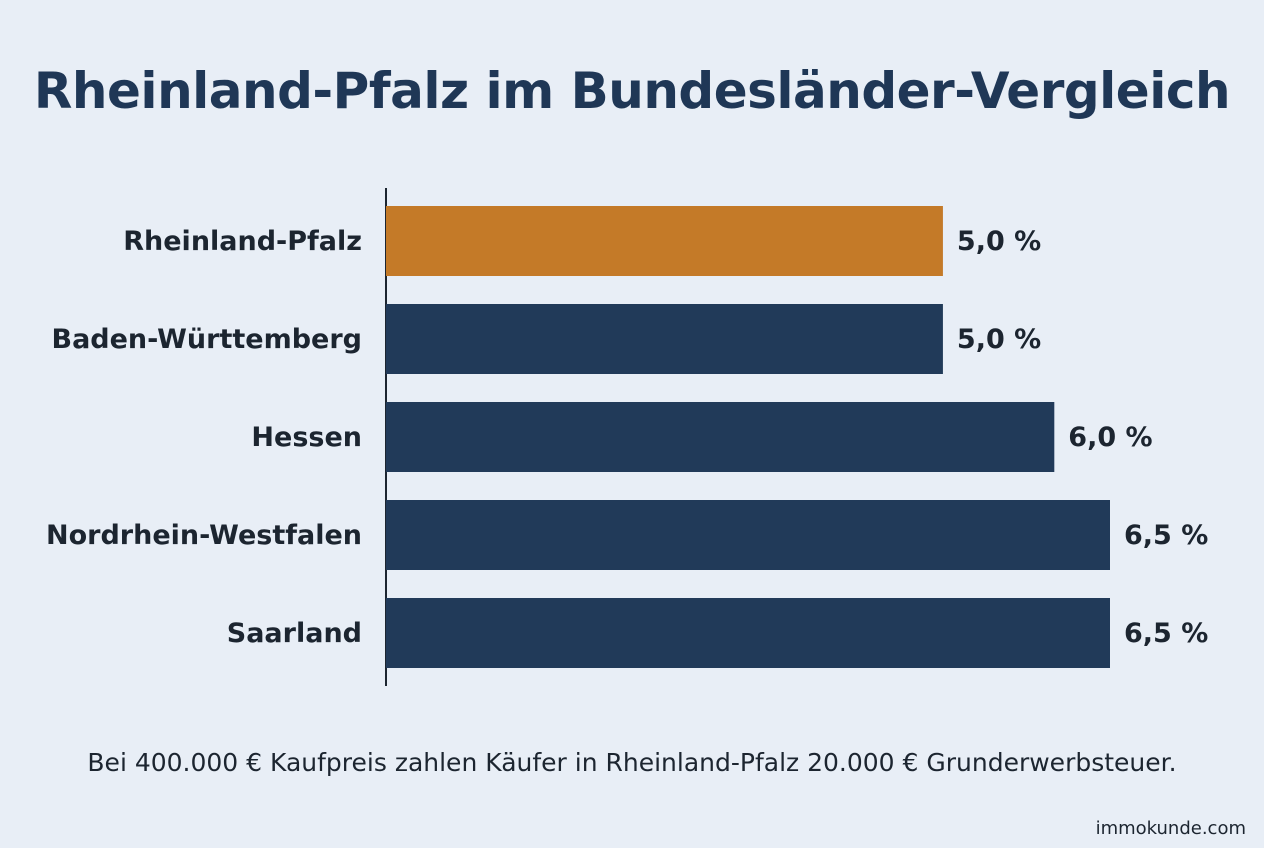  I want to click on category-label: Baden-Württemberg, so click(206, 339).